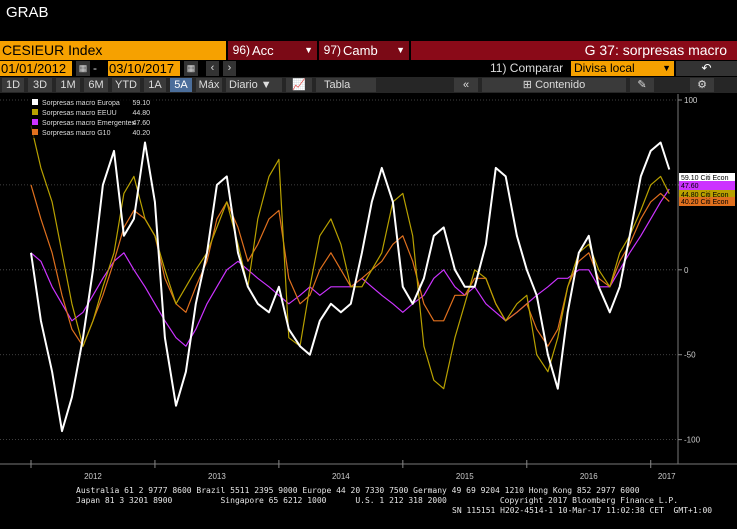  Describe the element at coordinates (141, 133) in the screenshot. I see `legend-value: 40.20` at that location.